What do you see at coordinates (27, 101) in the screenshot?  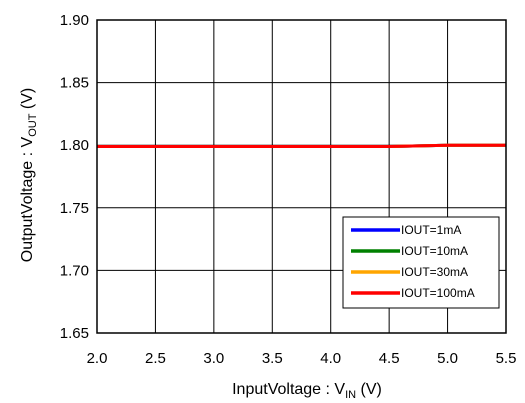 I see `y-axis-label-unit: (V)` at bounding box center [27, 101].